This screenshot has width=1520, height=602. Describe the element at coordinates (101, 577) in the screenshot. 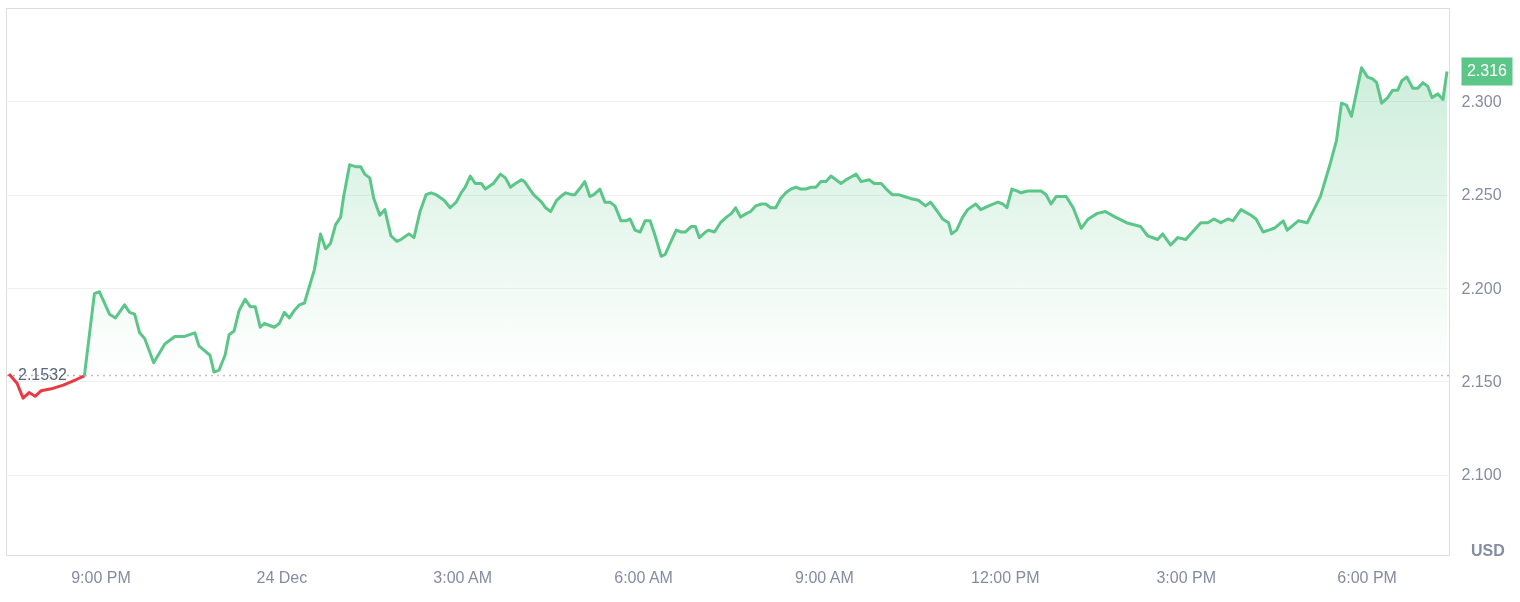

I see `x-tick-label: 9:00 PM` at that location.